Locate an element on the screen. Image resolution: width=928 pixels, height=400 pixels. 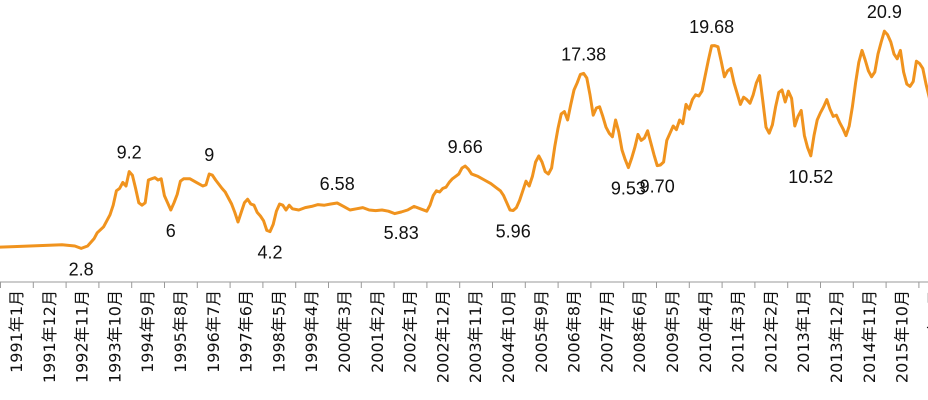
data-label: 9 is located at coordinates (209, 155).